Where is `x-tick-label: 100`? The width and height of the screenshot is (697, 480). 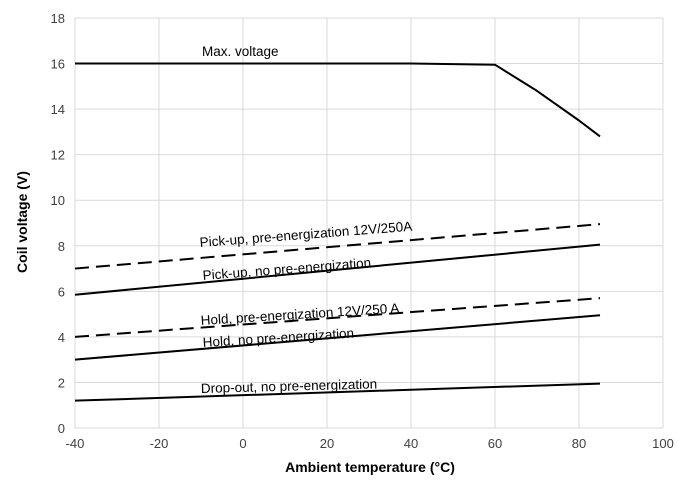 x-tick-label: 100 is located at coordinates (663, 443).